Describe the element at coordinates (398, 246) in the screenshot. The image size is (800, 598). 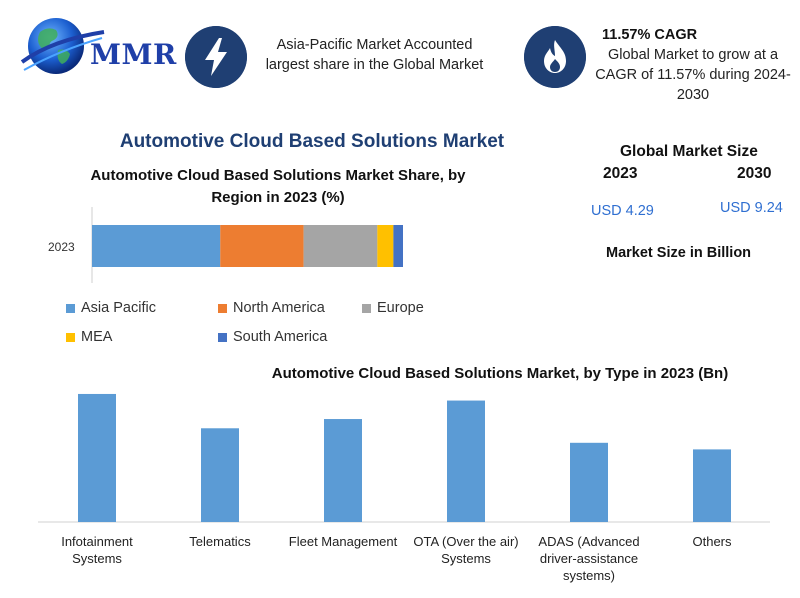
I see `share-segment-south-america` at that location.